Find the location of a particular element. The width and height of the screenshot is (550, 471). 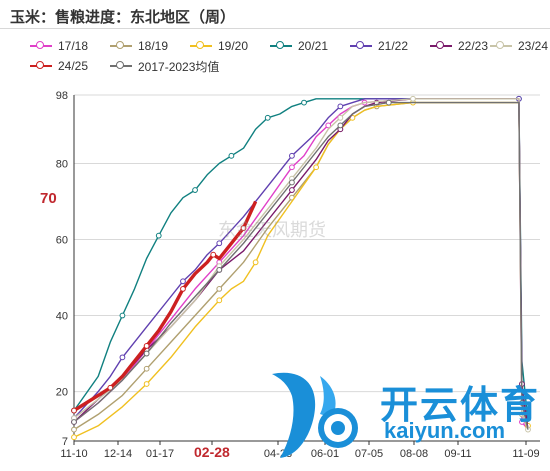

x-tick-label: 11-10 is located at coordinates (73, 454).